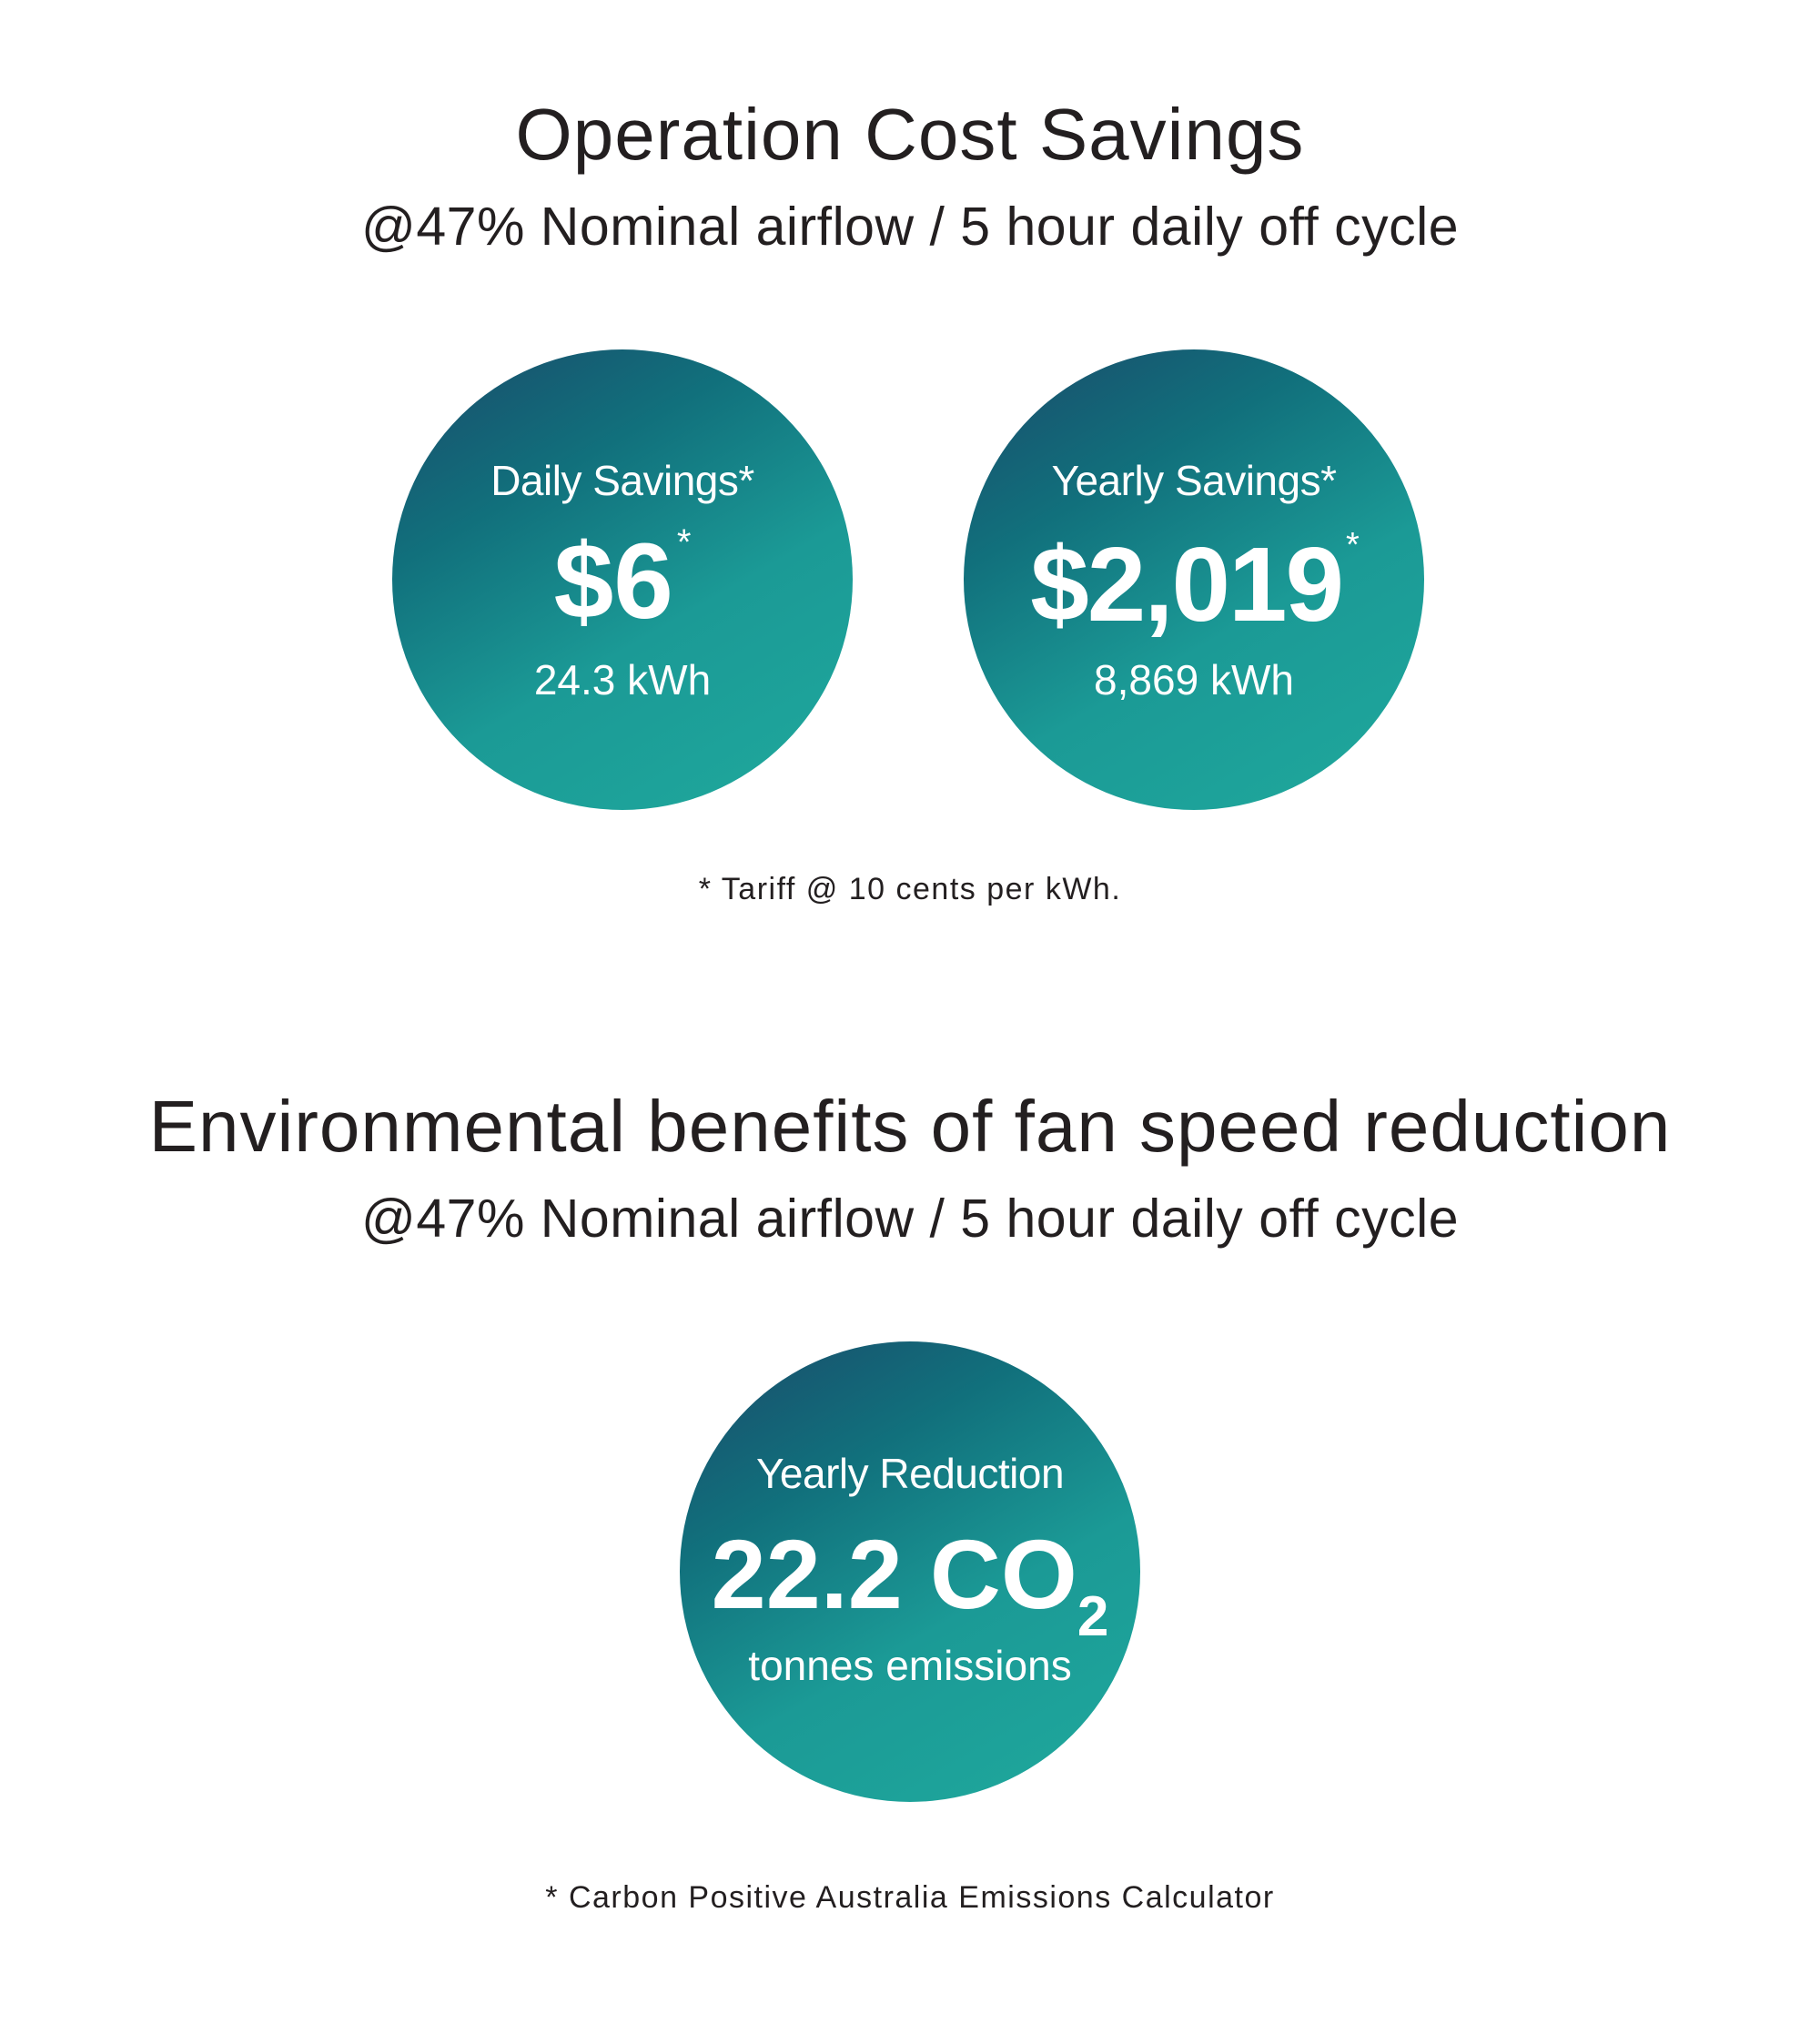 The height and width of the screenshot is (2024, 1820). I want to click on yearly-reduction-value: 22.2 CO2, so click(910, 1585).